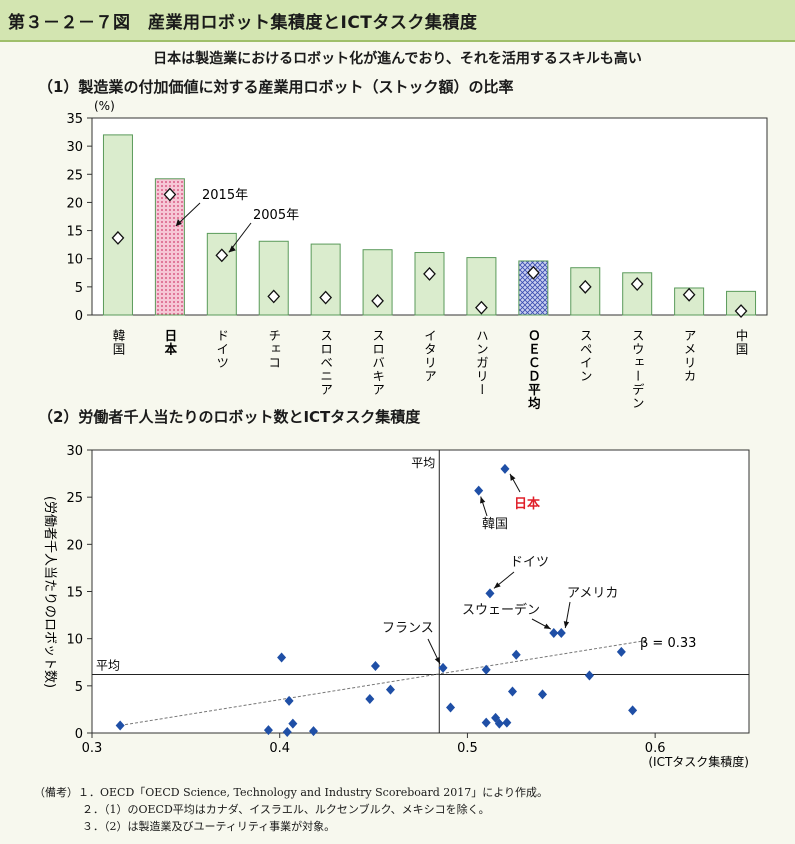  What do you see at coordinates (408, 628) in the screenshot?
I see `country-label: フランス` at bounding box center [408, 628].